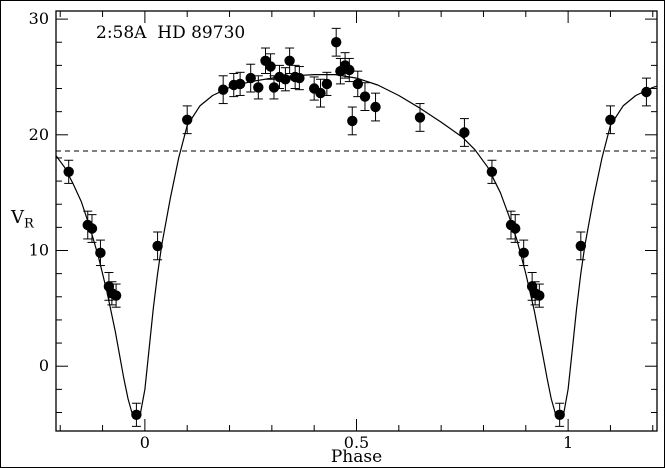 The width and height of the screenshot is (665, 468). What do you see at coordinates (568, 442) in the screenshot?
I see `x-tick-label: 1` at bounding box center [568, 442].